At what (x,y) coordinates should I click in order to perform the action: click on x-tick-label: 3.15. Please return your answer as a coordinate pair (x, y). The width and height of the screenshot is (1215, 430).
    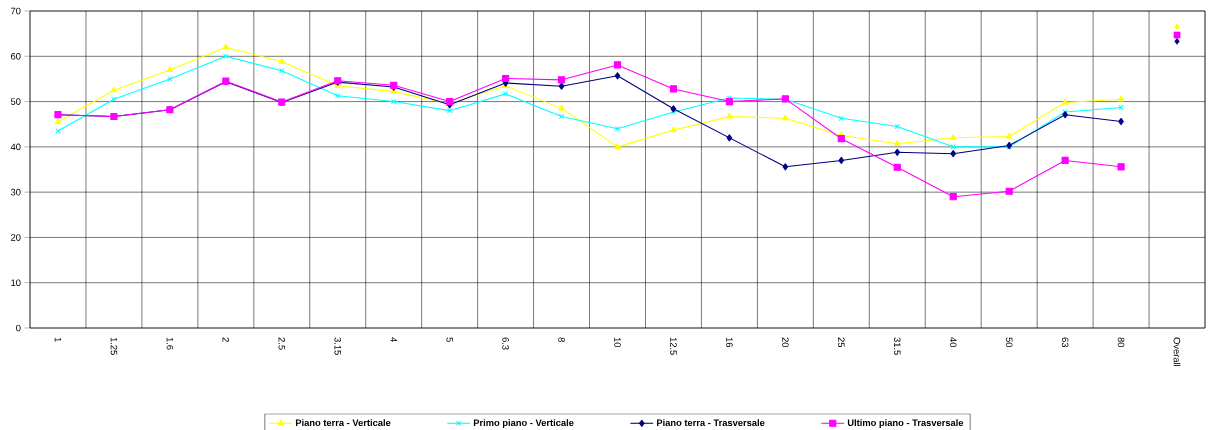
    Looking at the image, I should click on (338, 346).